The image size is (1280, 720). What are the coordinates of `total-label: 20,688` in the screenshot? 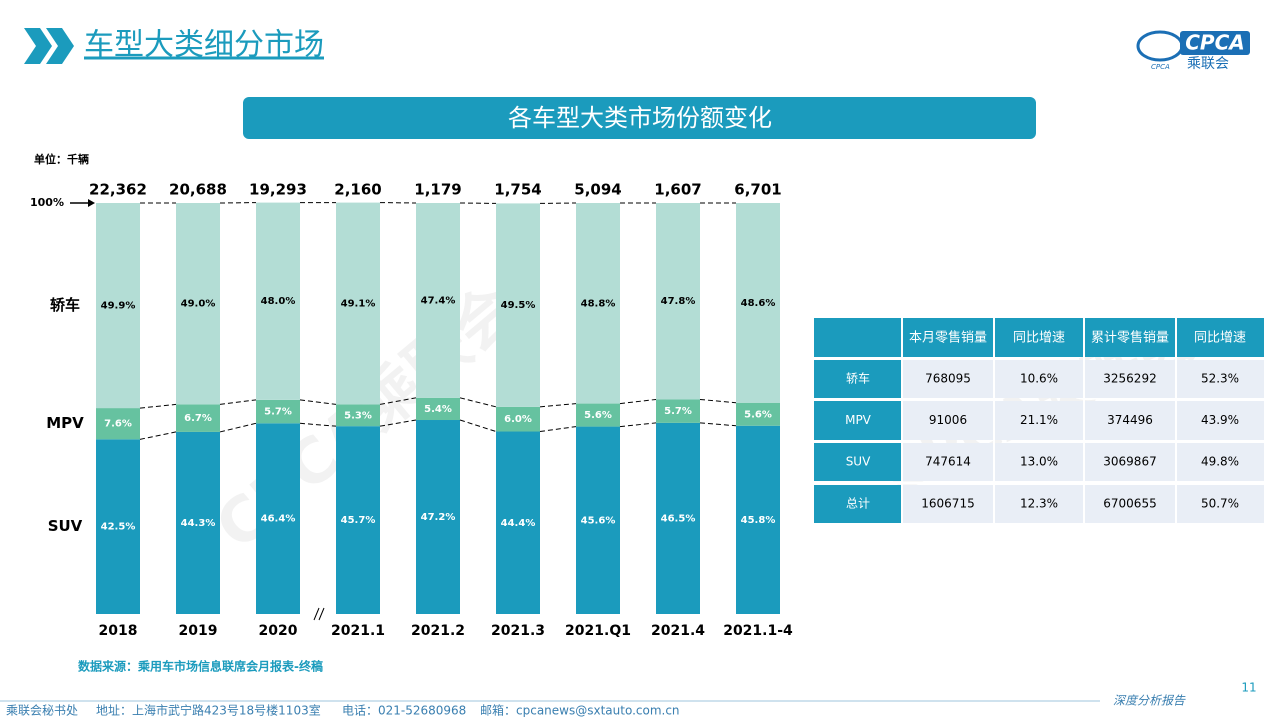 It's located at (198, 190).